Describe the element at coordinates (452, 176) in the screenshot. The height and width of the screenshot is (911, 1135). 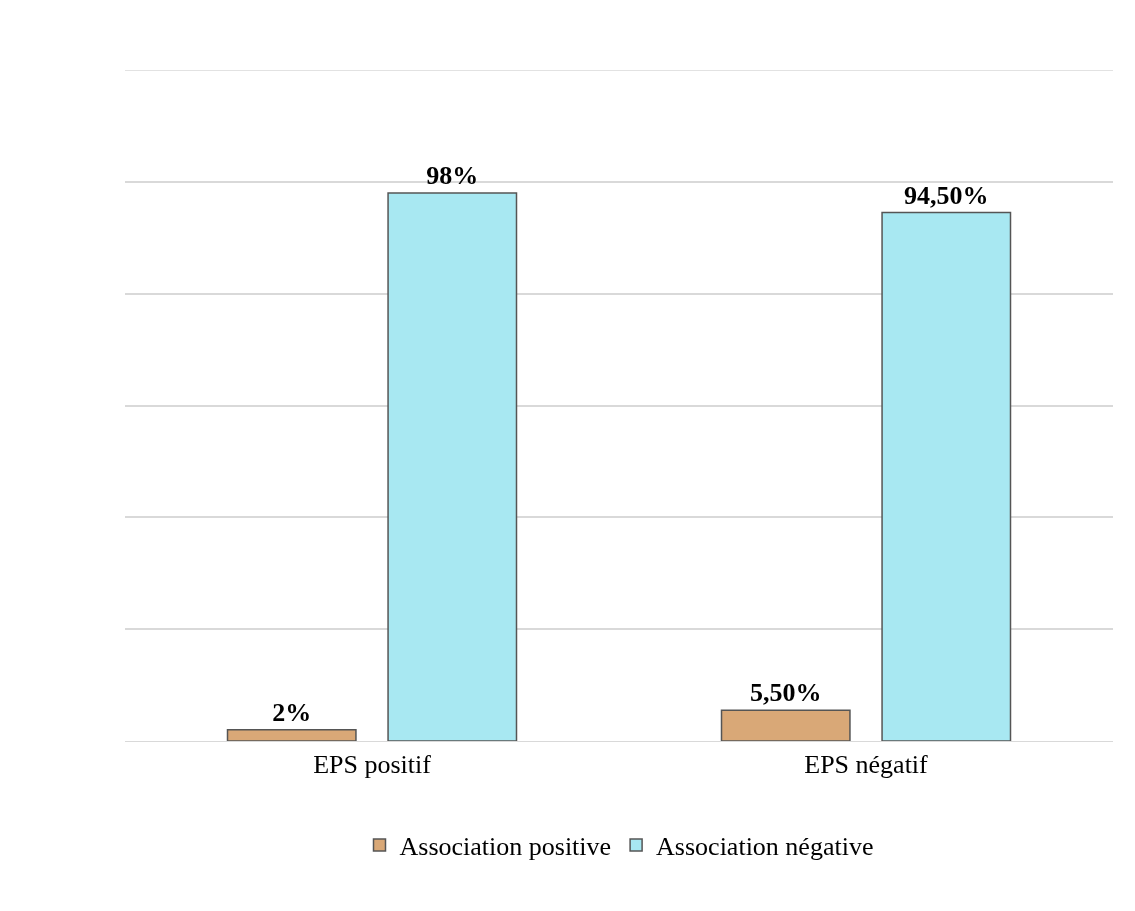
I see `data-label: 98%` at that location.